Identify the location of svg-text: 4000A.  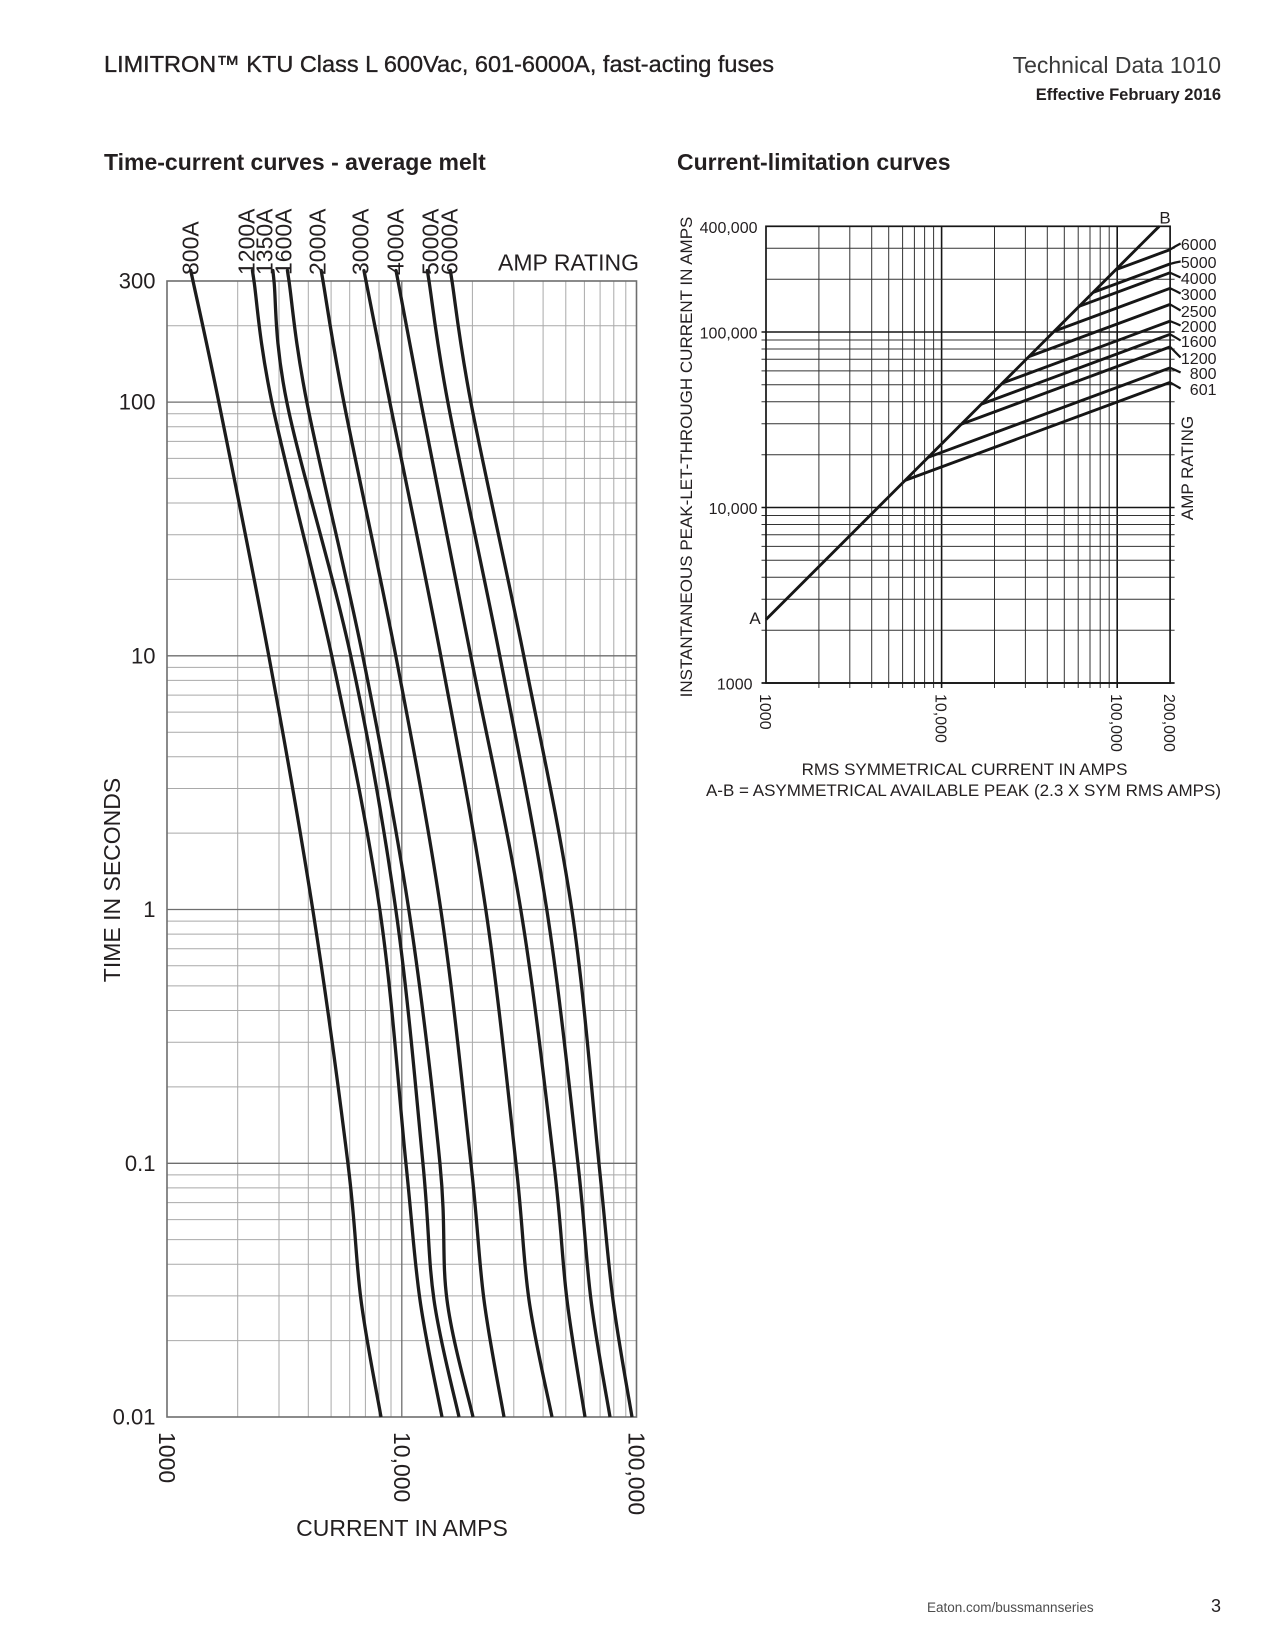
(396, 241).